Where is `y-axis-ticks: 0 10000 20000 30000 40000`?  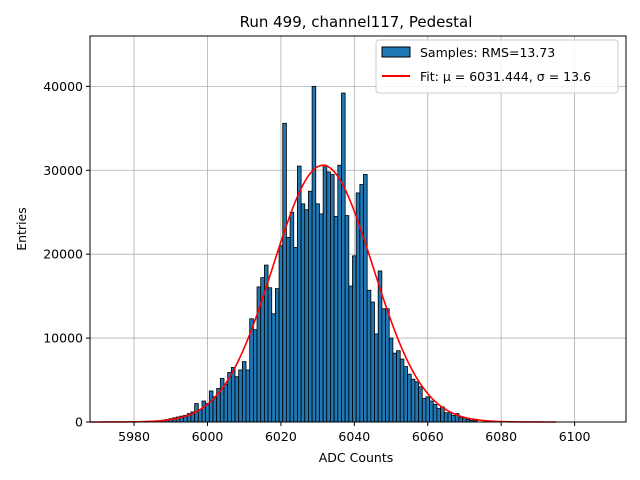
y-axis-ticks: 0 10000 20000 30000 40000 is located at coordinates (66, 254).